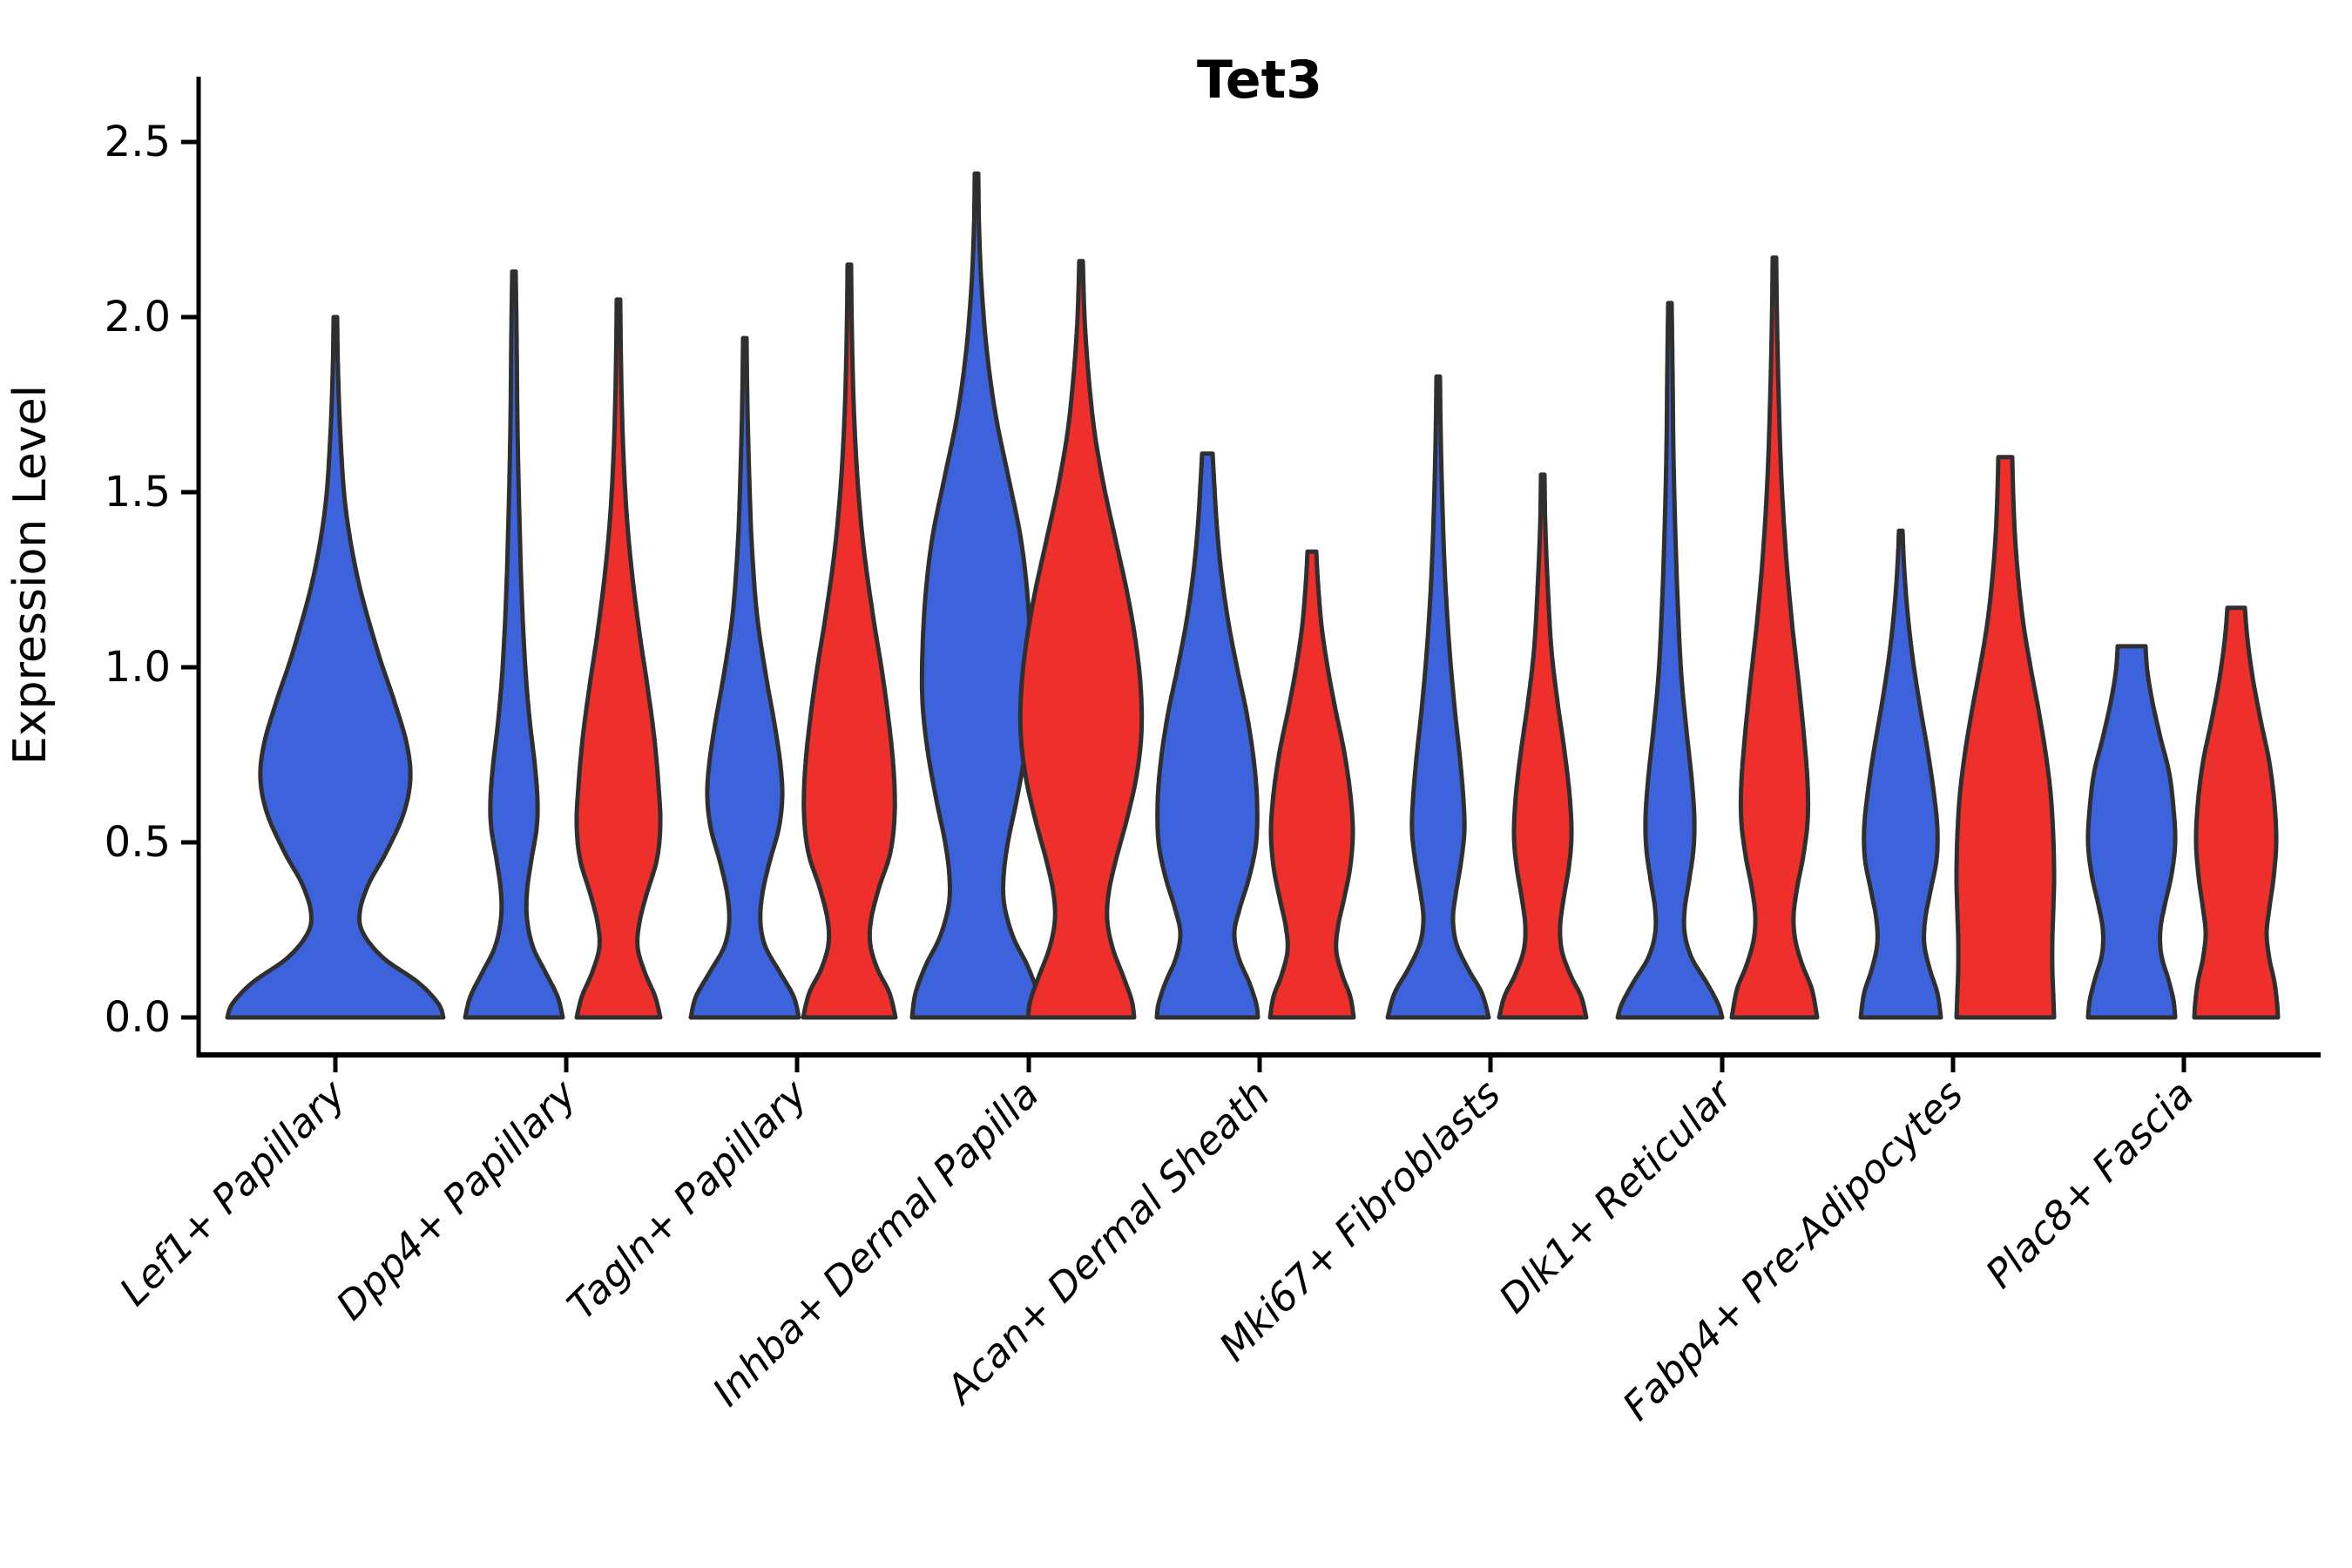  Describe the element at coordinates (138, 667) in the screenshot. I see `y-tick-label: 1.0` at that location.